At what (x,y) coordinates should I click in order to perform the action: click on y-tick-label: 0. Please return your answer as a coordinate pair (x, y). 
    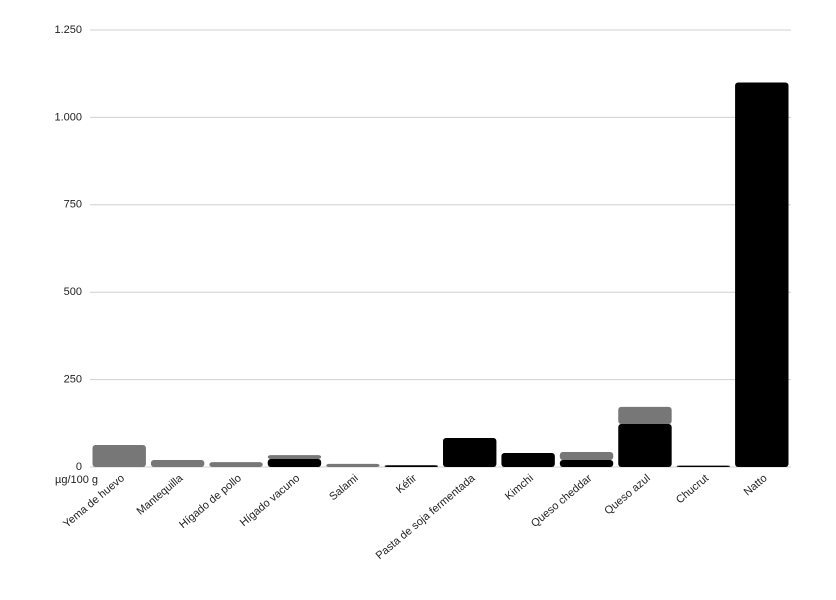
    Looking at the image, I should click on (79, 467).